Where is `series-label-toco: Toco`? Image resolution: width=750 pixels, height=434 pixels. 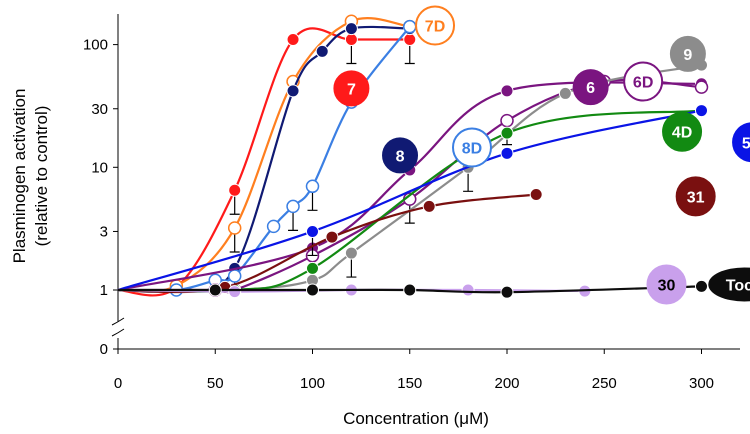
series-label-toco: Toco is located at coordinates (729, 284).